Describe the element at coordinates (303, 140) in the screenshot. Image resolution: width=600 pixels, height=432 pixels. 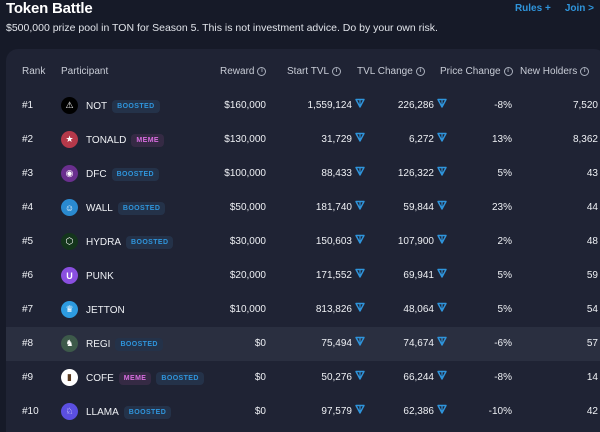
I see `table-row: #2 ★ TONALD MEME $130,000 31,729 6,272 13% 8,362` at that location.